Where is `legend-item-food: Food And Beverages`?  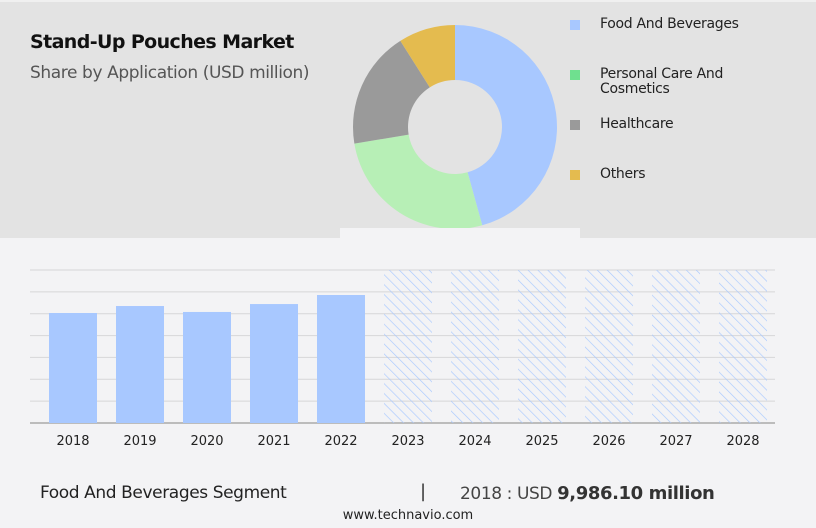 legend-item-food: Food And Beverages is located at coordinates (675, 33).